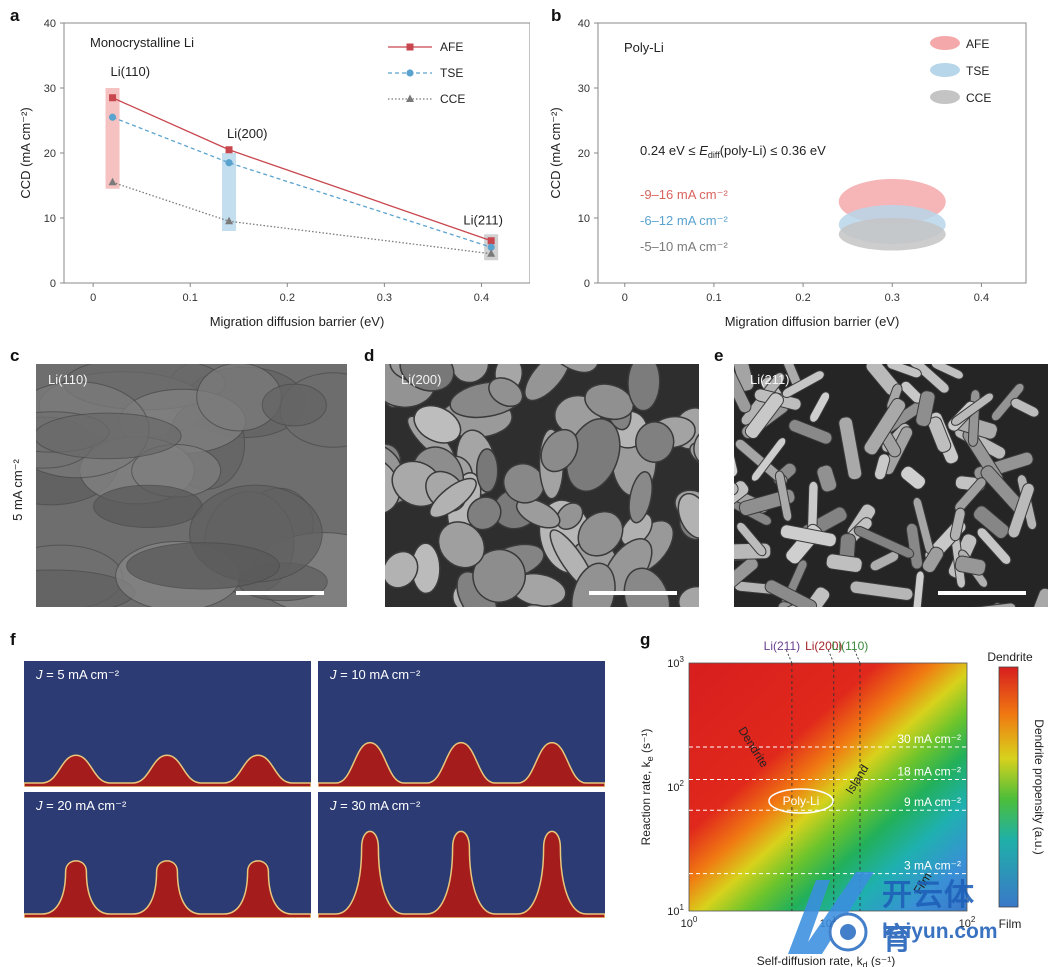 The width and height of the screenshot is (1053, 967). Describe the element at coordinates (302, 218) in the screenshot. I see `series-line-cce` at that location.